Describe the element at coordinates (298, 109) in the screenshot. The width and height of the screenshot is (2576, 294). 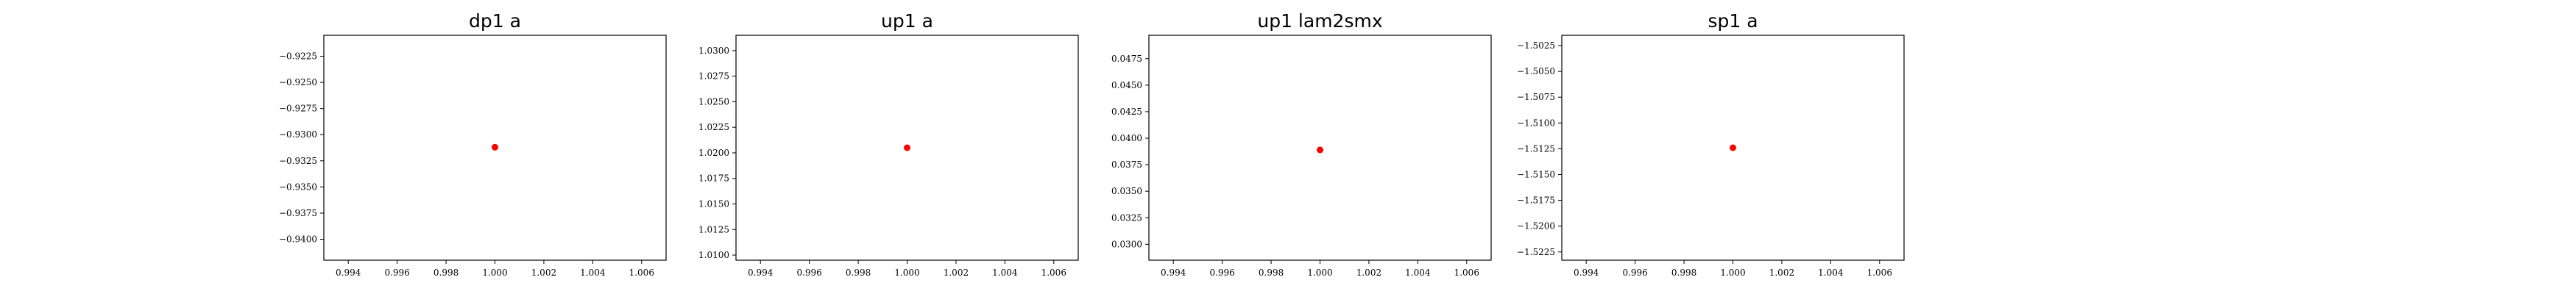
I see `y-tick-label: −0.9275` at that location.